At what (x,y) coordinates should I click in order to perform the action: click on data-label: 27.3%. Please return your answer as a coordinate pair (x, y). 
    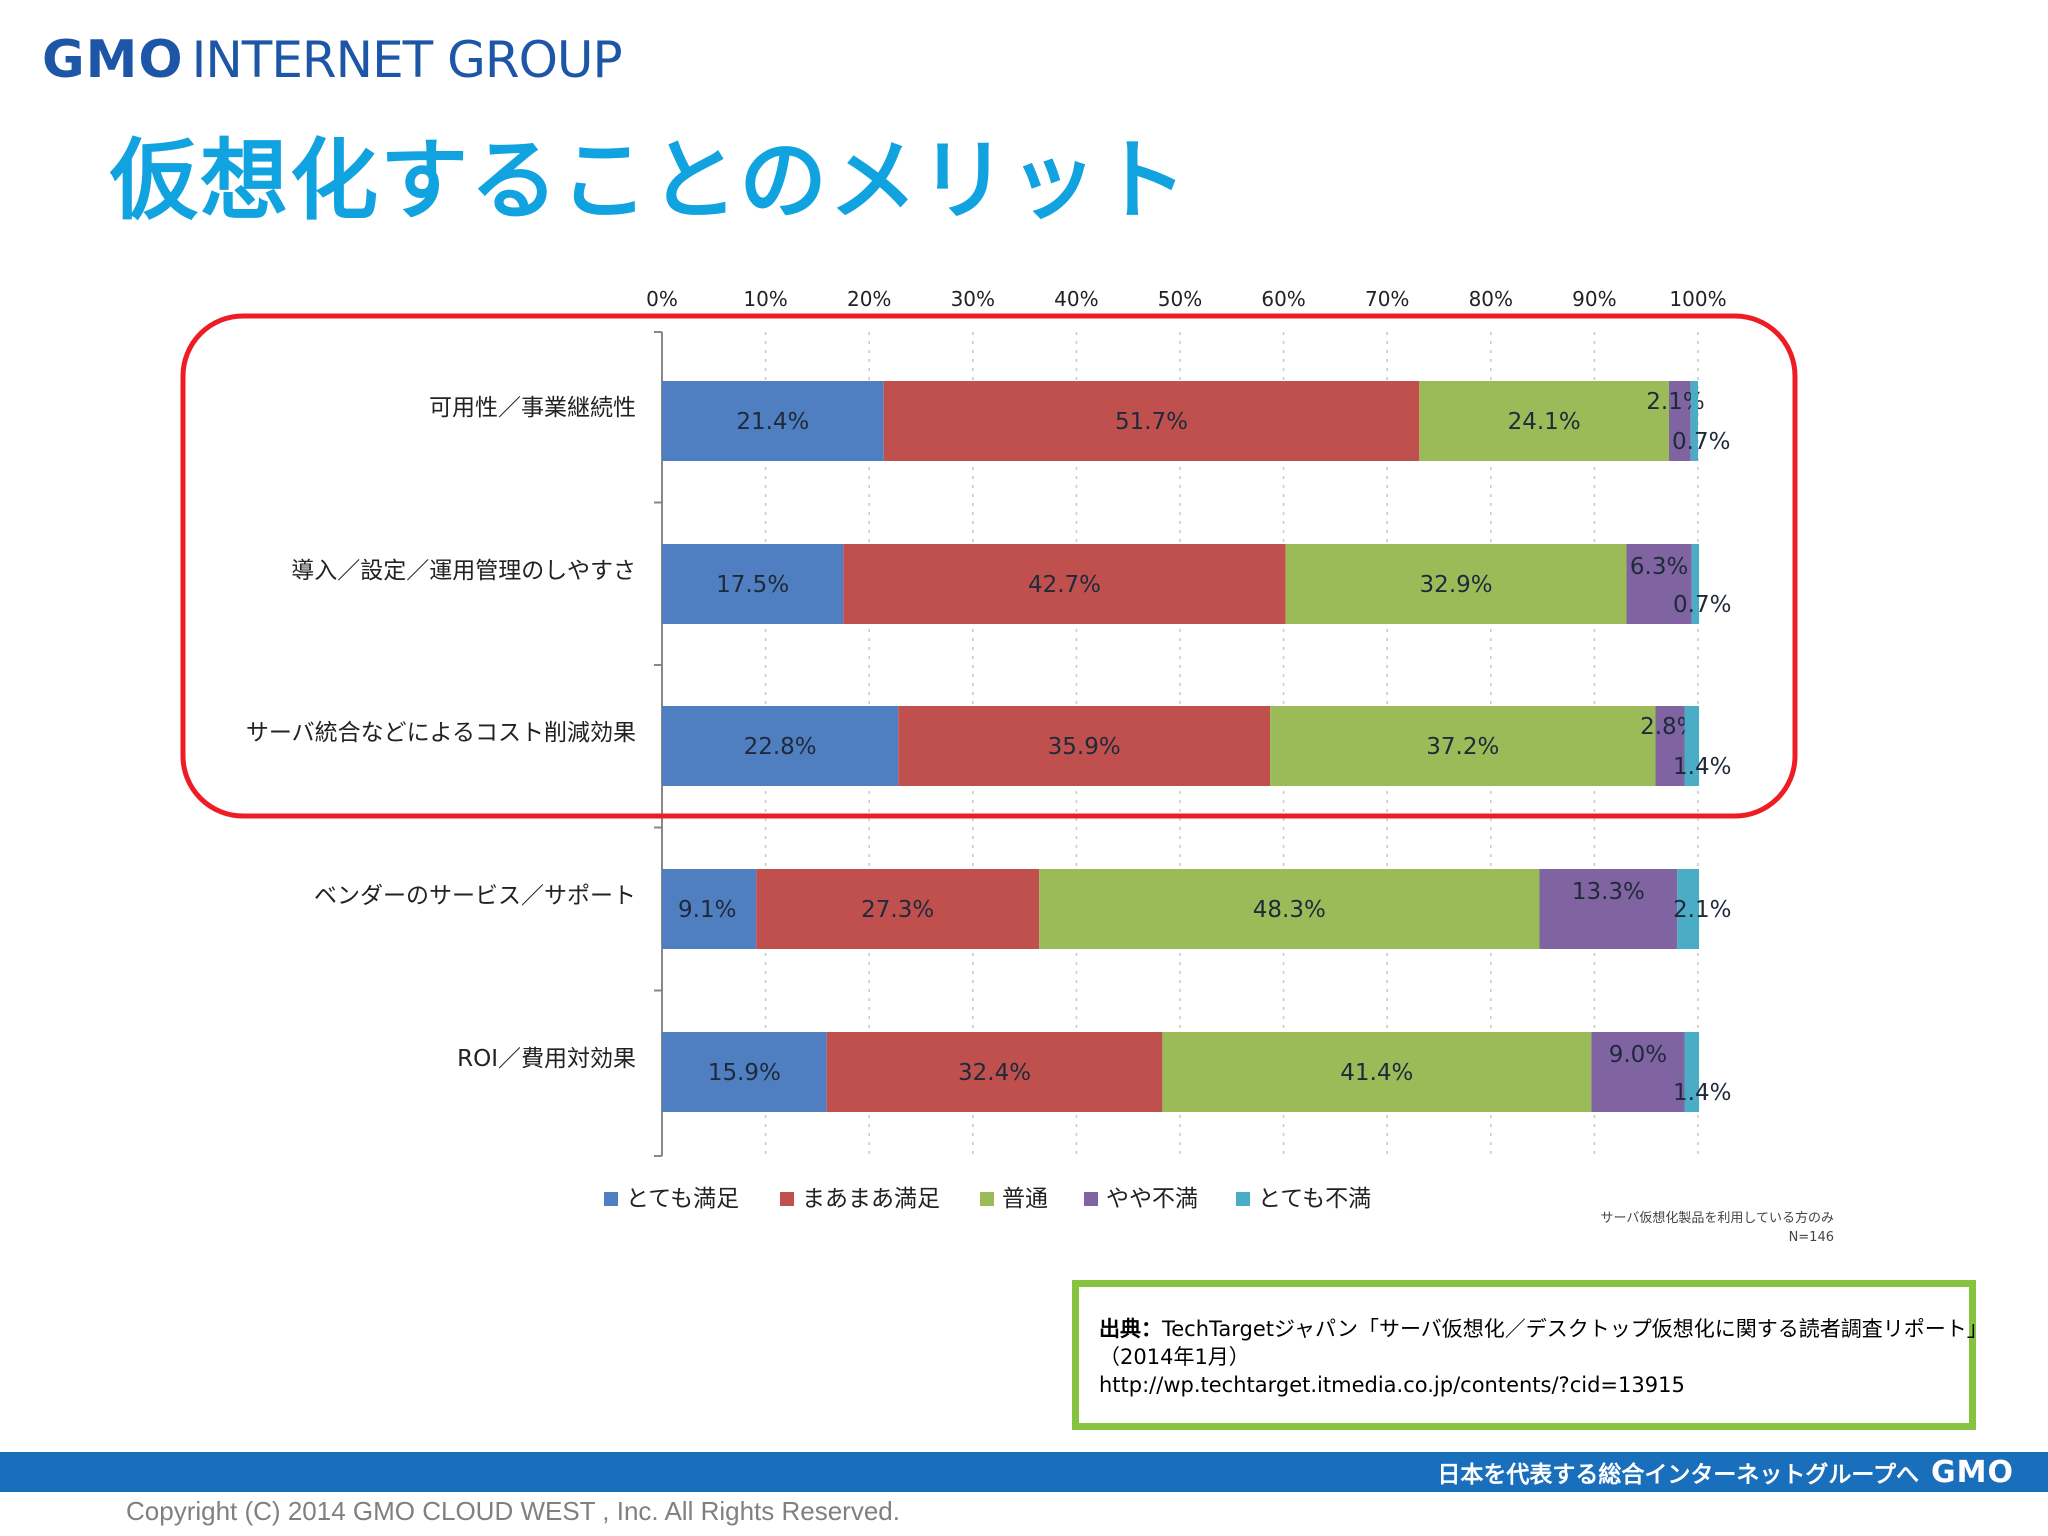
    Looking at the image, I should click on (897, 910).